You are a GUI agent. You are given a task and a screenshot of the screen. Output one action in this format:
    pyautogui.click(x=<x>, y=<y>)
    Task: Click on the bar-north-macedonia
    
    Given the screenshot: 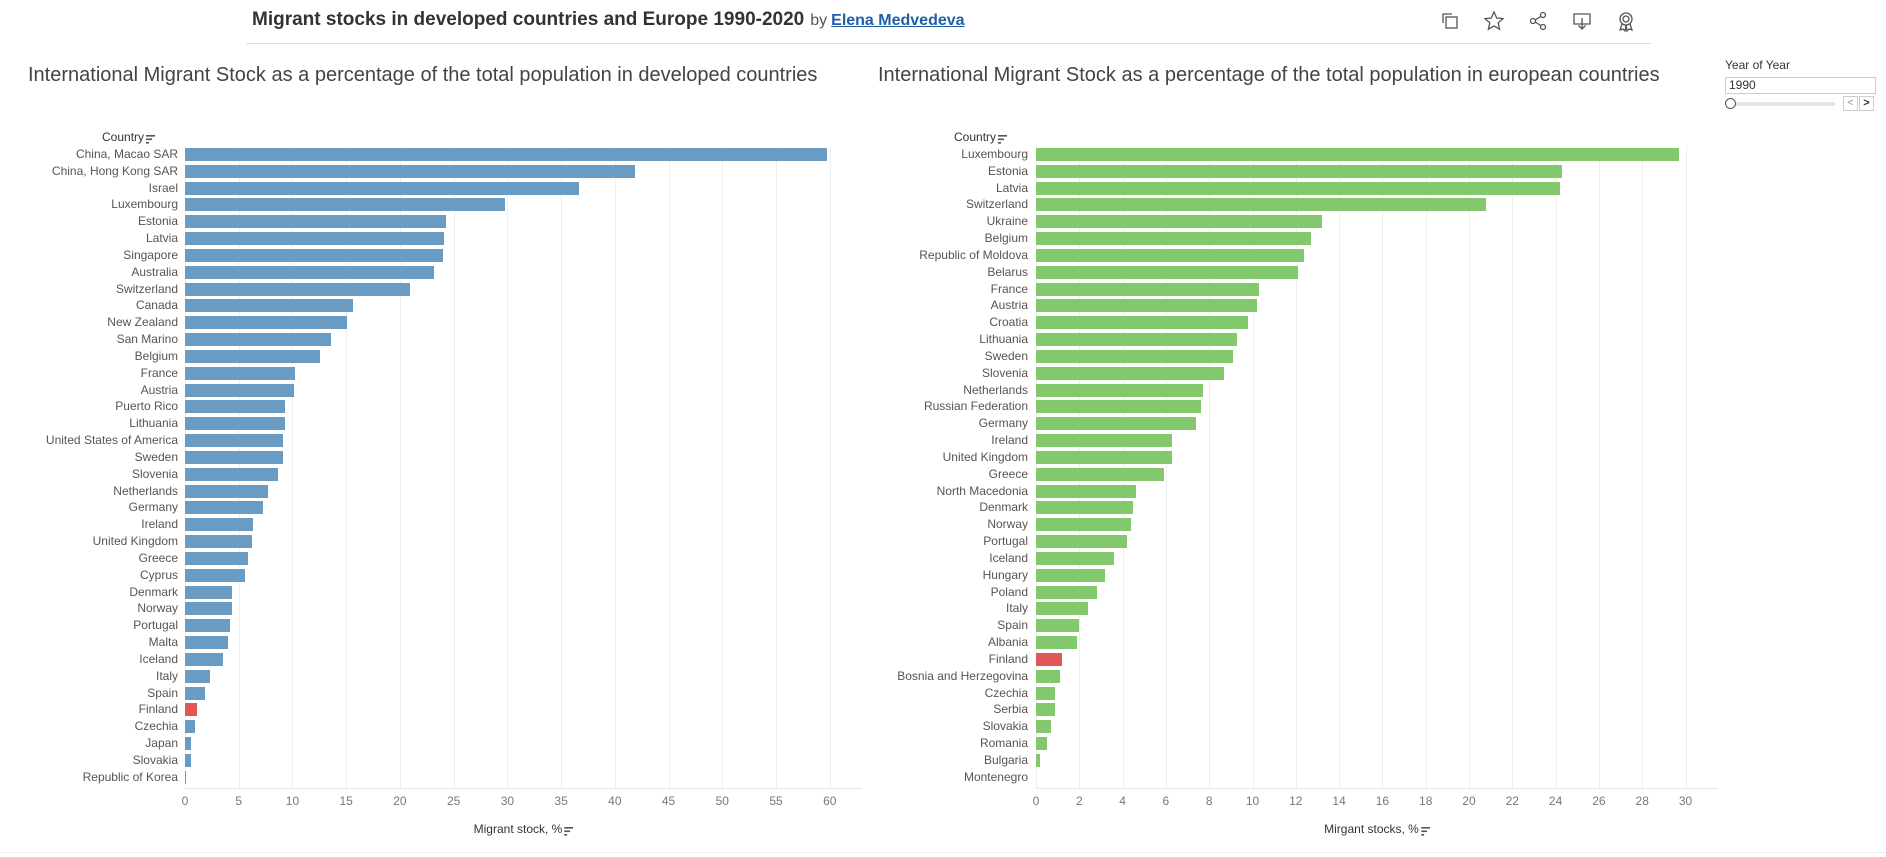 What is the action you would take?
    pyautogui.click(x=1086, y=491)
    